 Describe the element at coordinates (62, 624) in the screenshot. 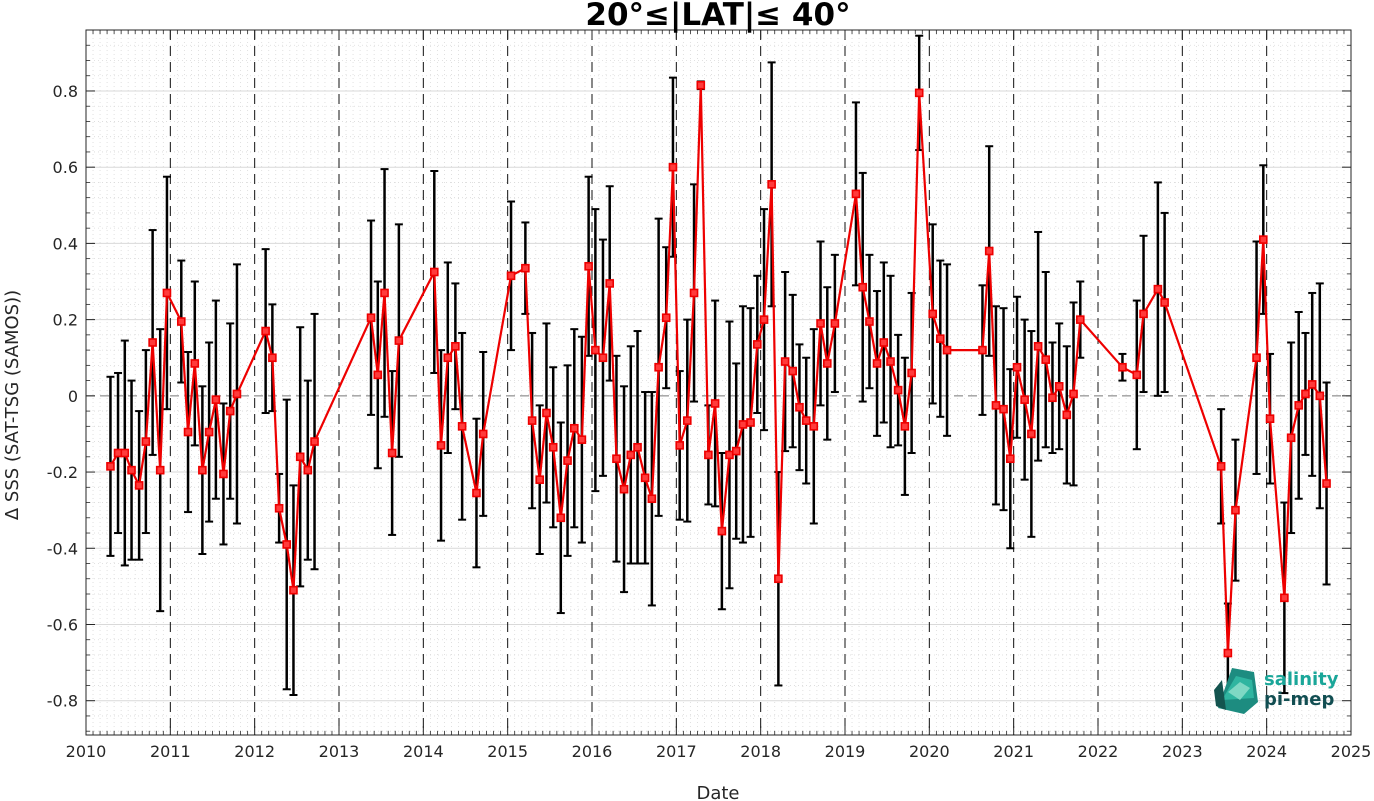

I see `y-tick-label: -0.6` at that location.